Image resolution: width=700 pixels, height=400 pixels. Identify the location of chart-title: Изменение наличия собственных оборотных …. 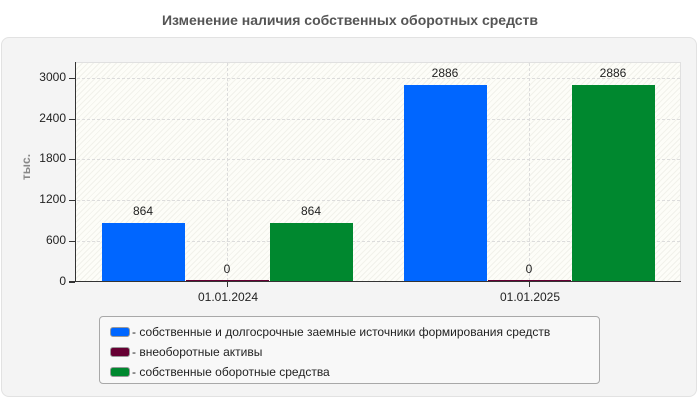
(350, 20).